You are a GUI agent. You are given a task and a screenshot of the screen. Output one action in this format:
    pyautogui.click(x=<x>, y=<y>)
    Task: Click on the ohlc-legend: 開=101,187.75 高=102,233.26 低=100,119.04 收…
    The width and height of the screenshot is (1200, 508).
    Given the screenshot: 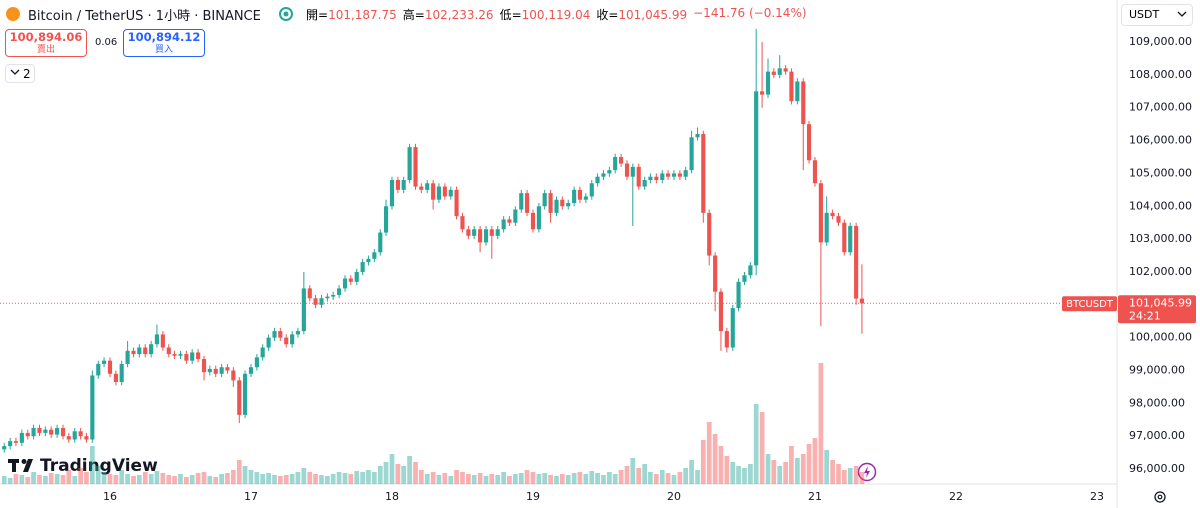 What is the action you would take?
    pyautogui.click(x=556, y=14)
    